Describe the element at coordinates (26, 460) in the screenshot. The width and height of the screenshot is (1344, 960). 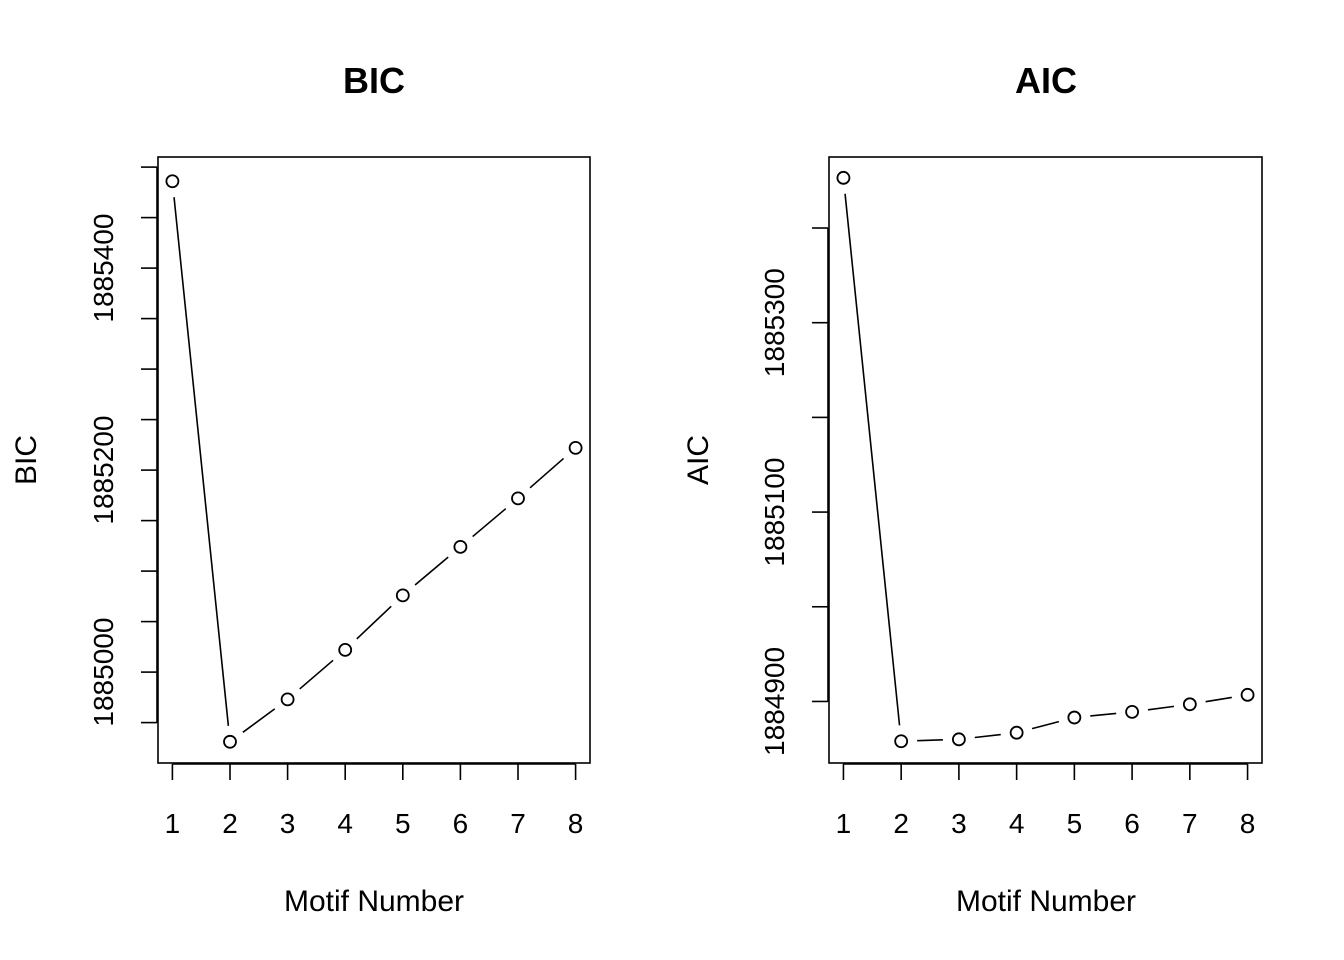
I see `y-axis-title: BIC` at that location.